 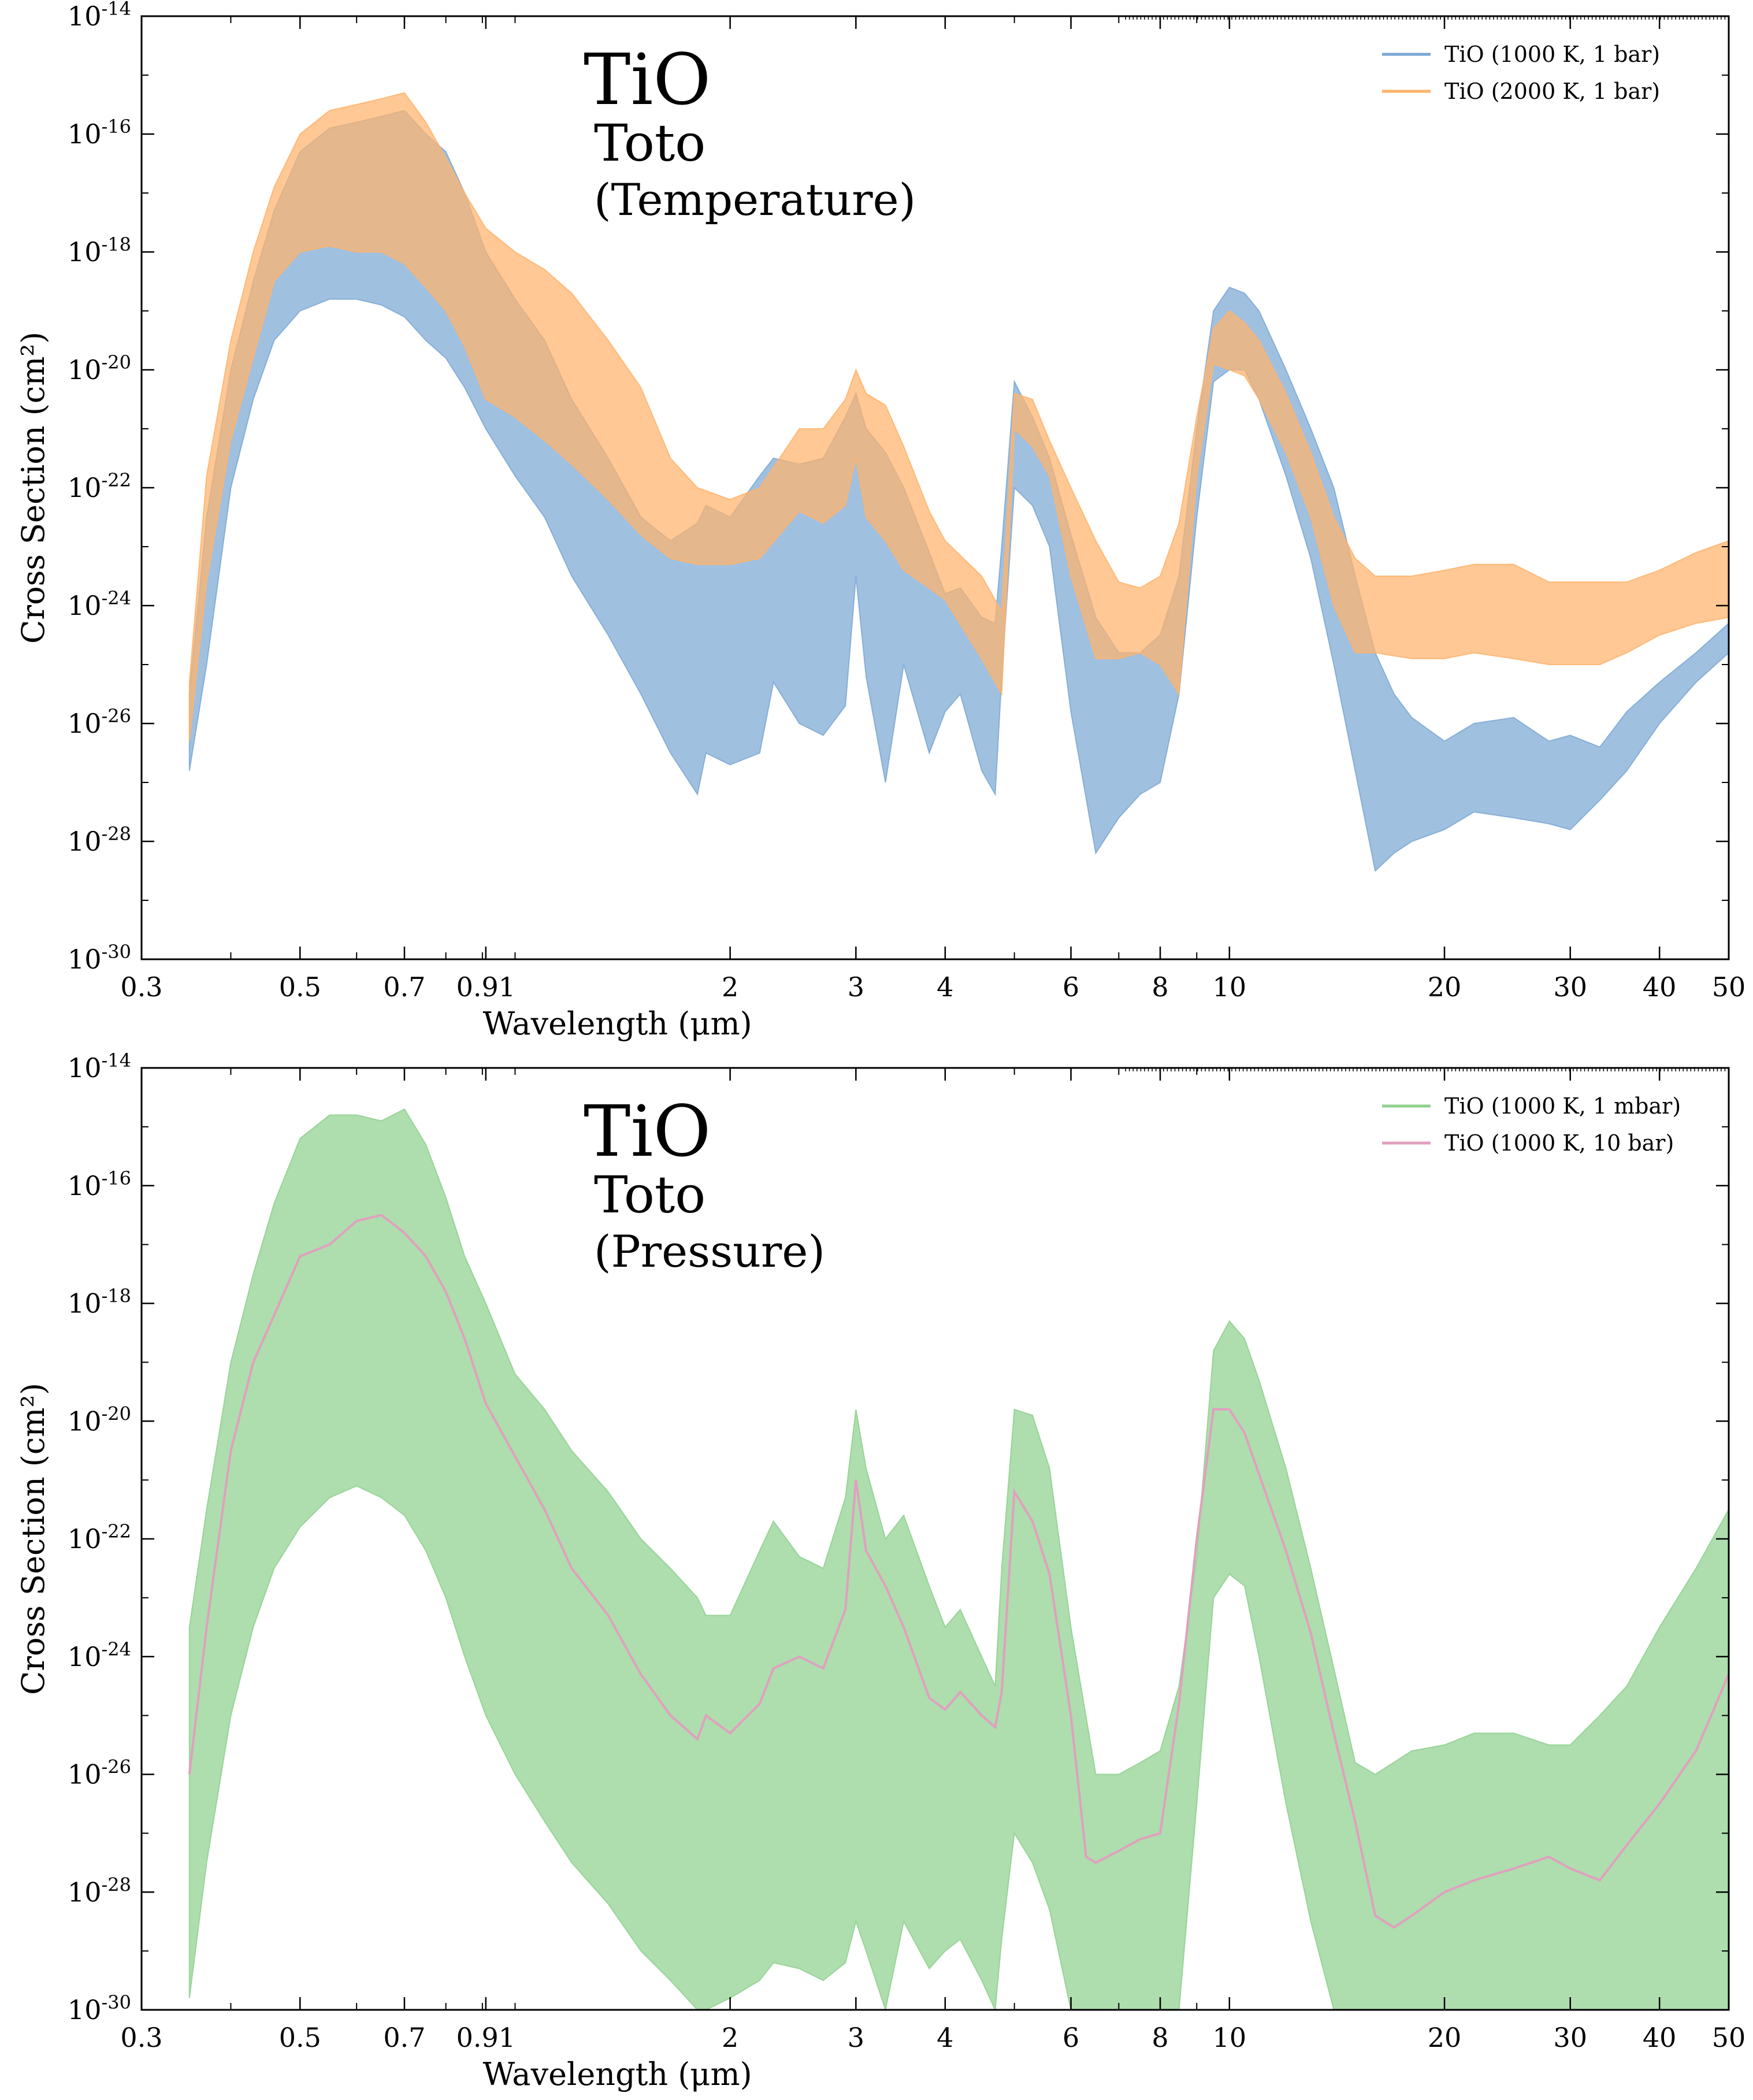 I want to click on x-tick-label: 0.5, so click(x=300, y=987).